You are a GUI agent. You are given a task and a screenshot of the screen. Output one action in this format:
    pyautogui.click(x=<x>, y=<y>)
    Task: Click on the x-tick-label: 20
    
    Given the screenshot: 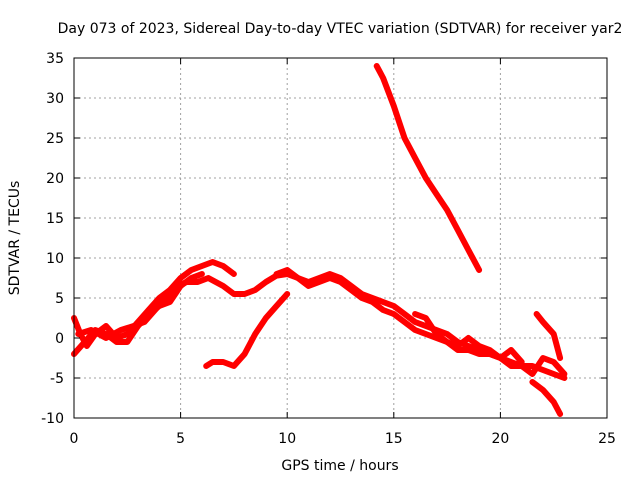 What is the action you would take?
    pyautogui.click(x=500, y=439)
    